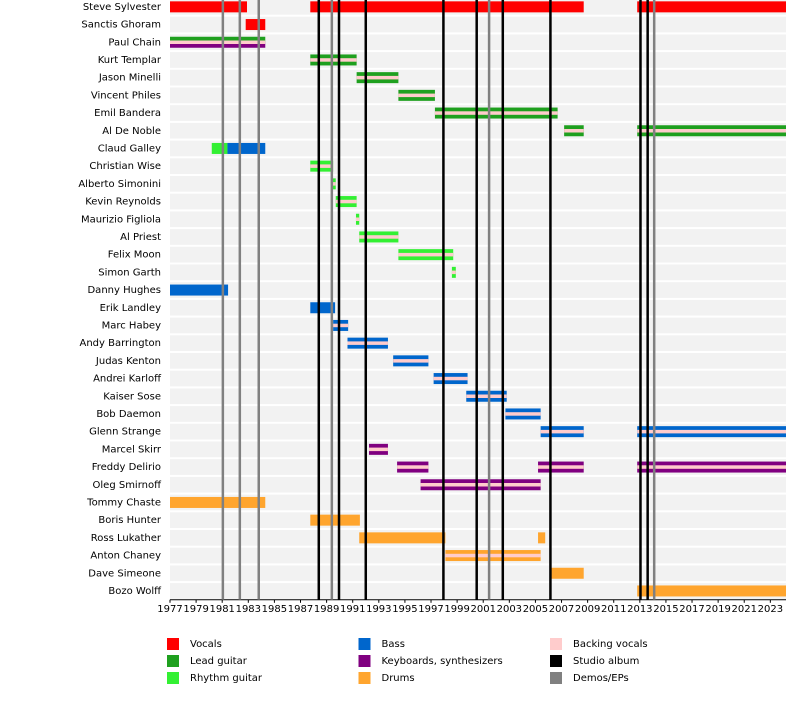  I want to click on x-tick-label: 2009, so click(587, 609).